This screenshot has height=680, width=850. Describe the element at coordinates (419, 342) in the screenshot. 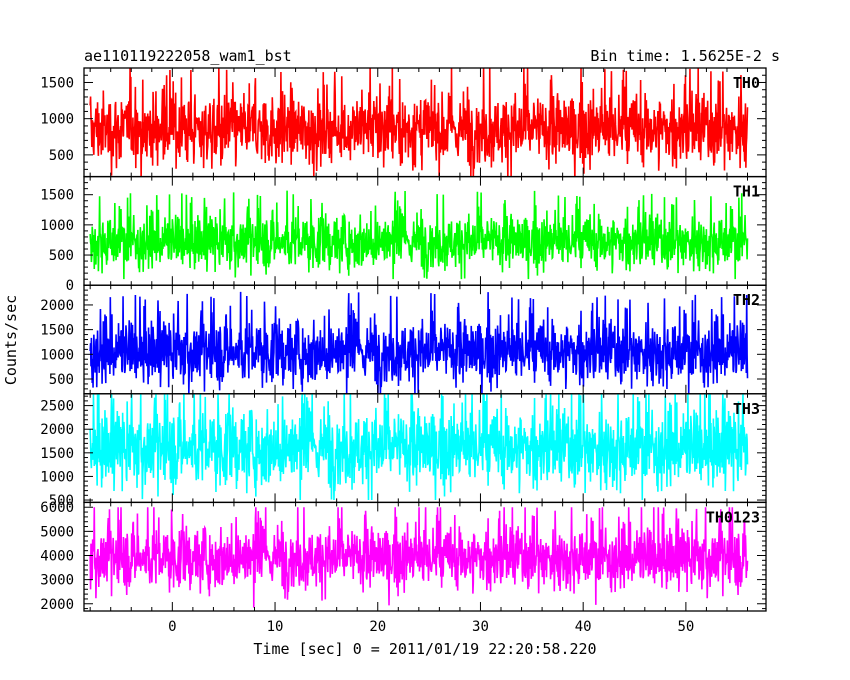

I see `series-line-th2` at that location.